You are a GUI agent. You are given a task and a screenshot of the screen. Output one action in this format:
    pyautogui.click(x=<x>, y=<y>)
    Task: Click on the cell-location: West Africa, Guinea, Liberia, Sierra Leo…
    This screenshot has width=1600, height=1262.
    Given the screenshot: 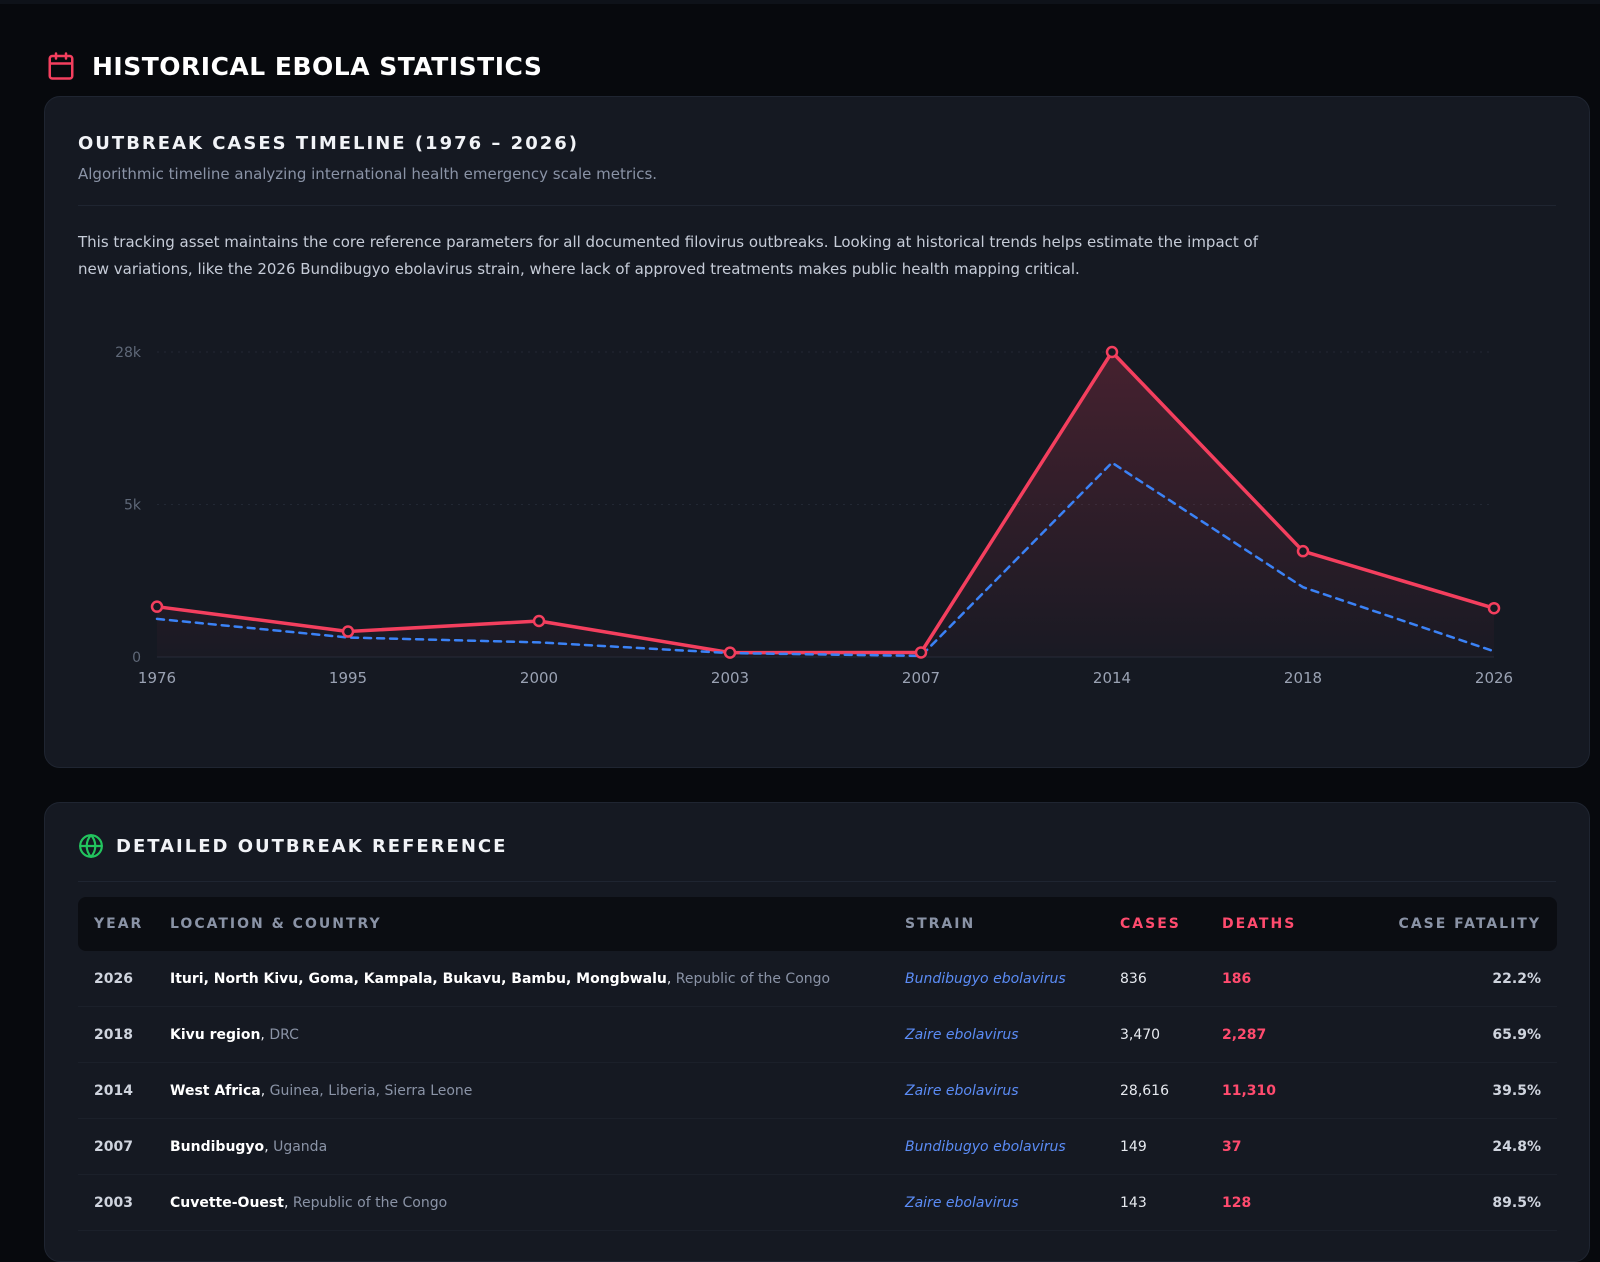 What is the action you would take?
    pyautogui.click(x=321, y=1090)
    